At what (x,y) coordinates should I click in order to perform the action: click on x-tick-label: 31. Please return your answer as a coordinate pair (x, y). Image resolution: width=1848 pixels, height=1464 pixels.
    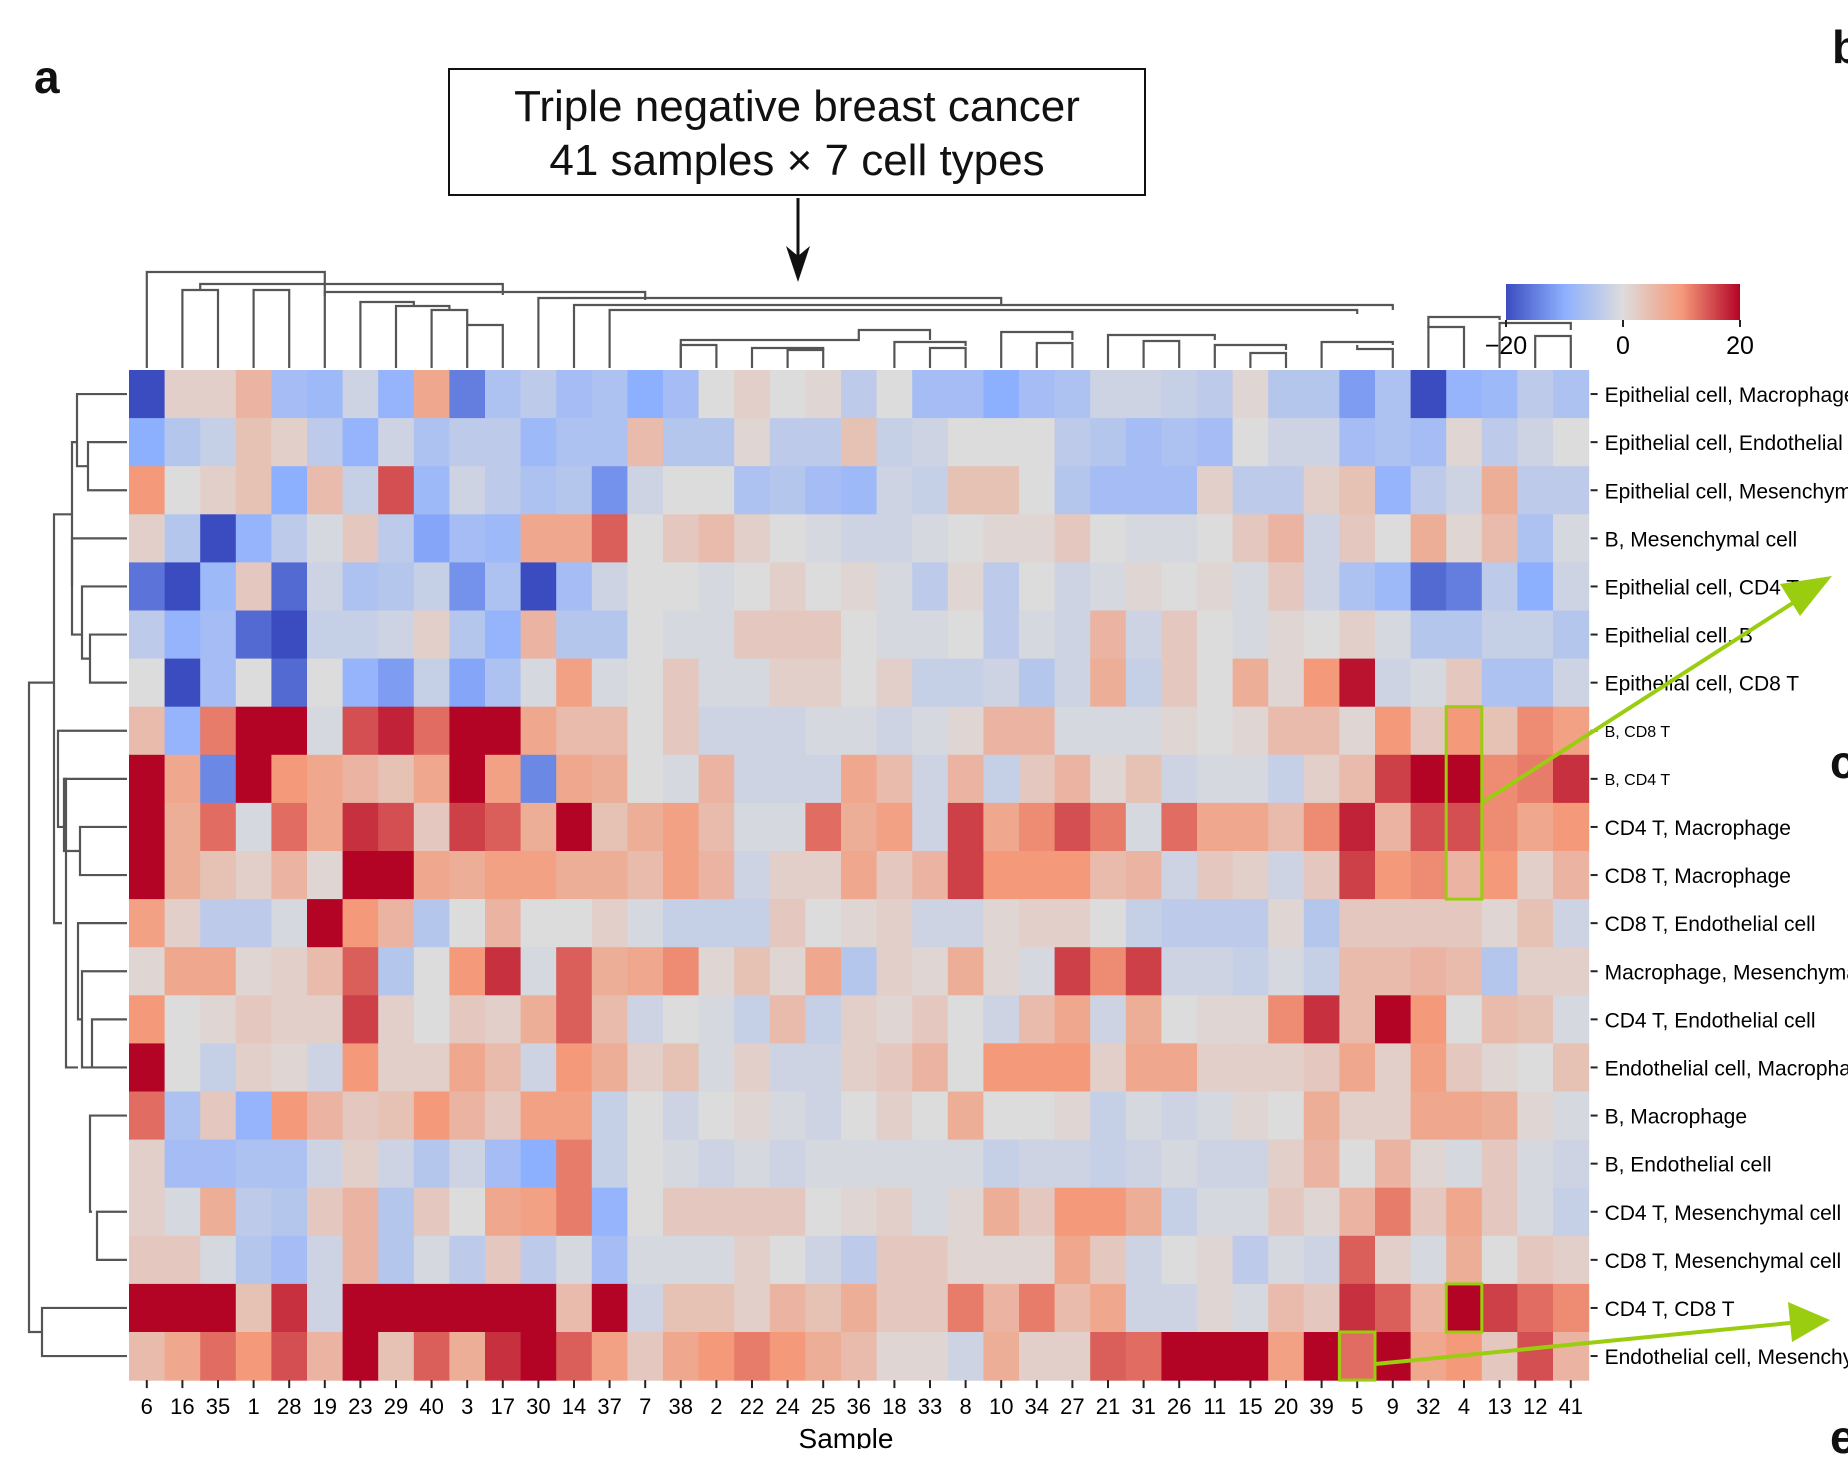
    Looking at the image, I should click on (1143, 1406).